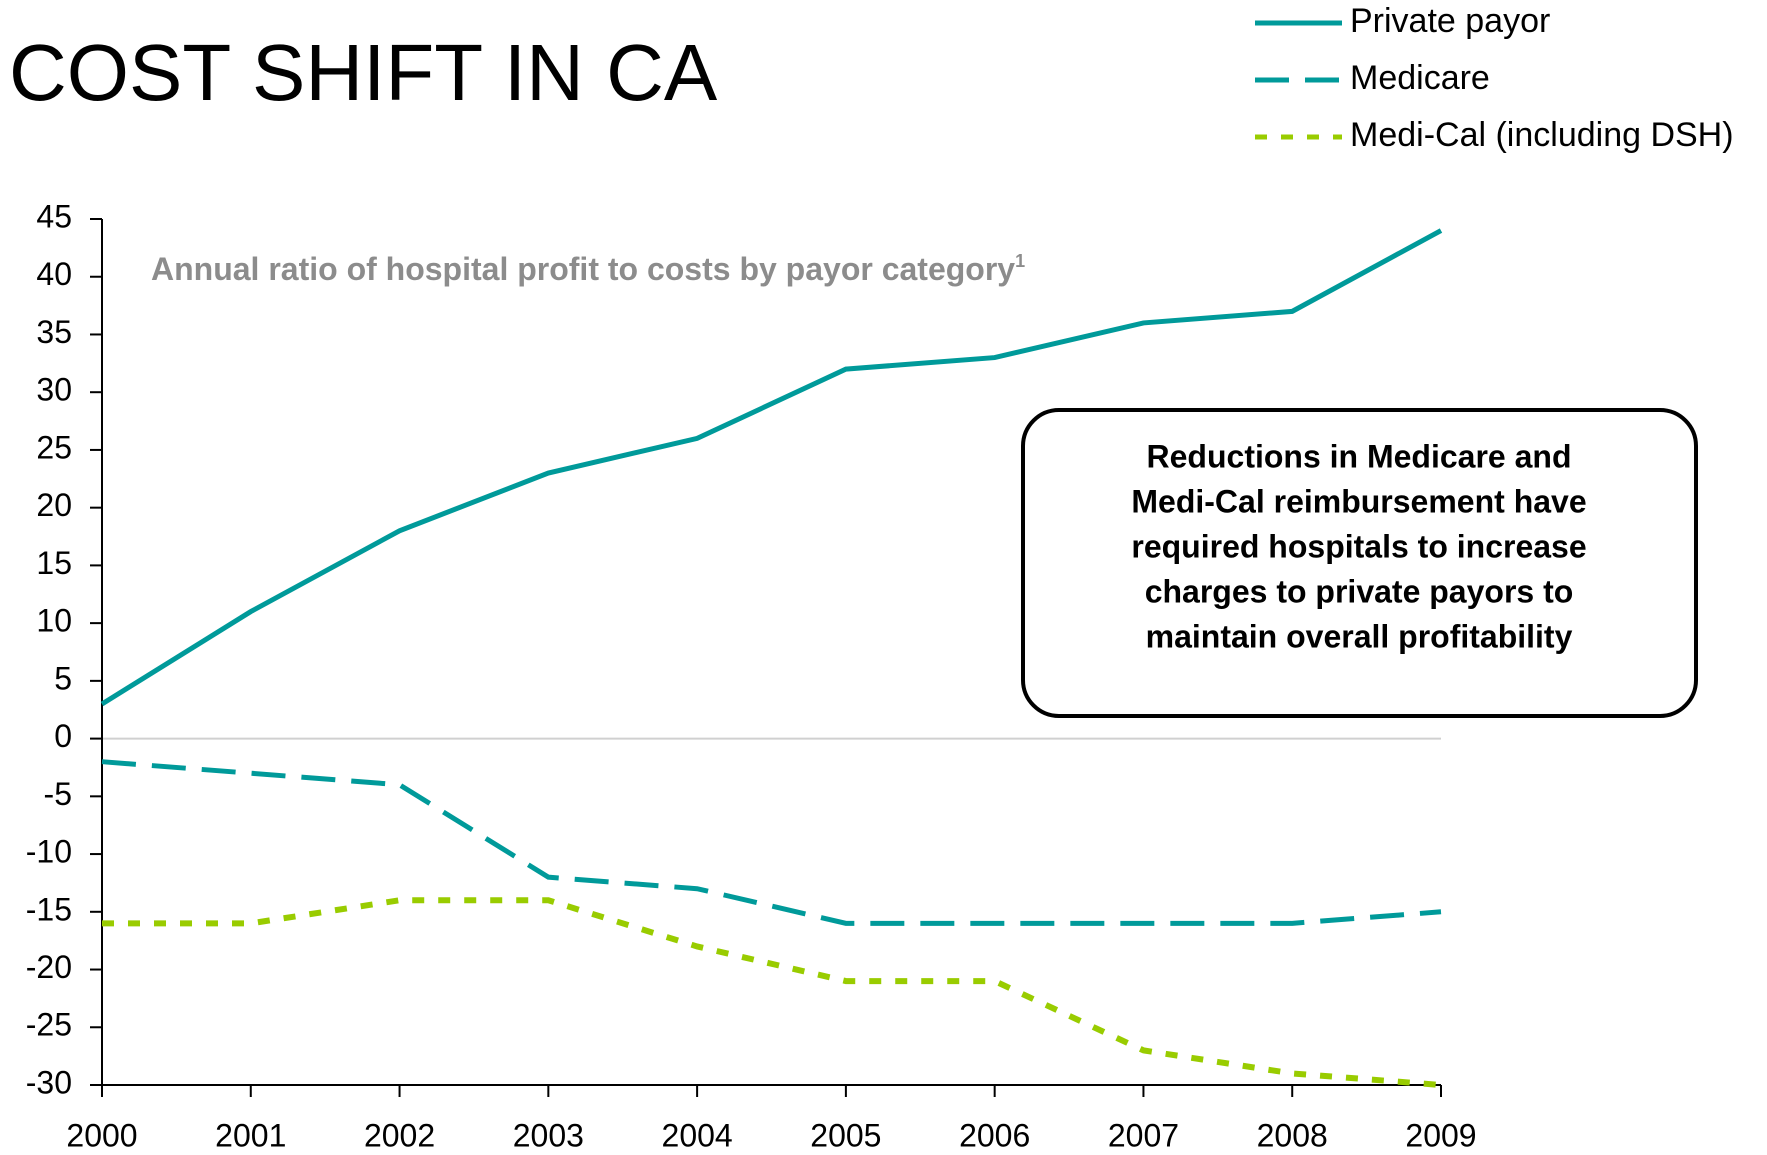  I want to click on x-tick-label: 2005, so click(845, 1135).